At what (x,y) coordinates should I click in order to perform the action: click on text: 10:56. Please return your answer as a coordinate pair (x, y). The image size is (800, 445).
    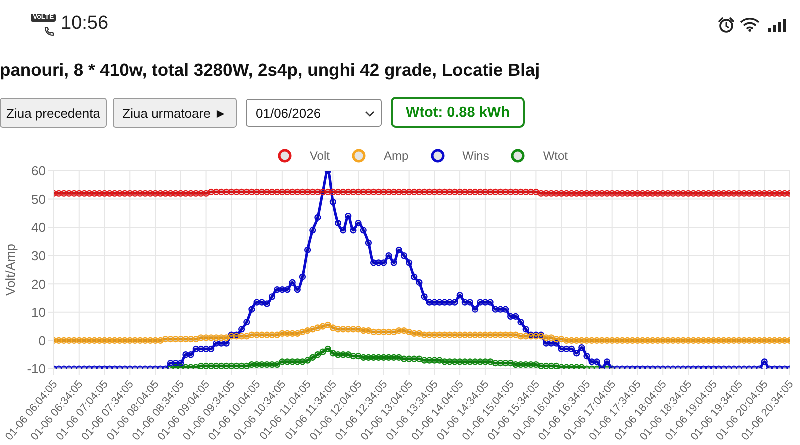
    Looking at the image, I should click on (85, 24).